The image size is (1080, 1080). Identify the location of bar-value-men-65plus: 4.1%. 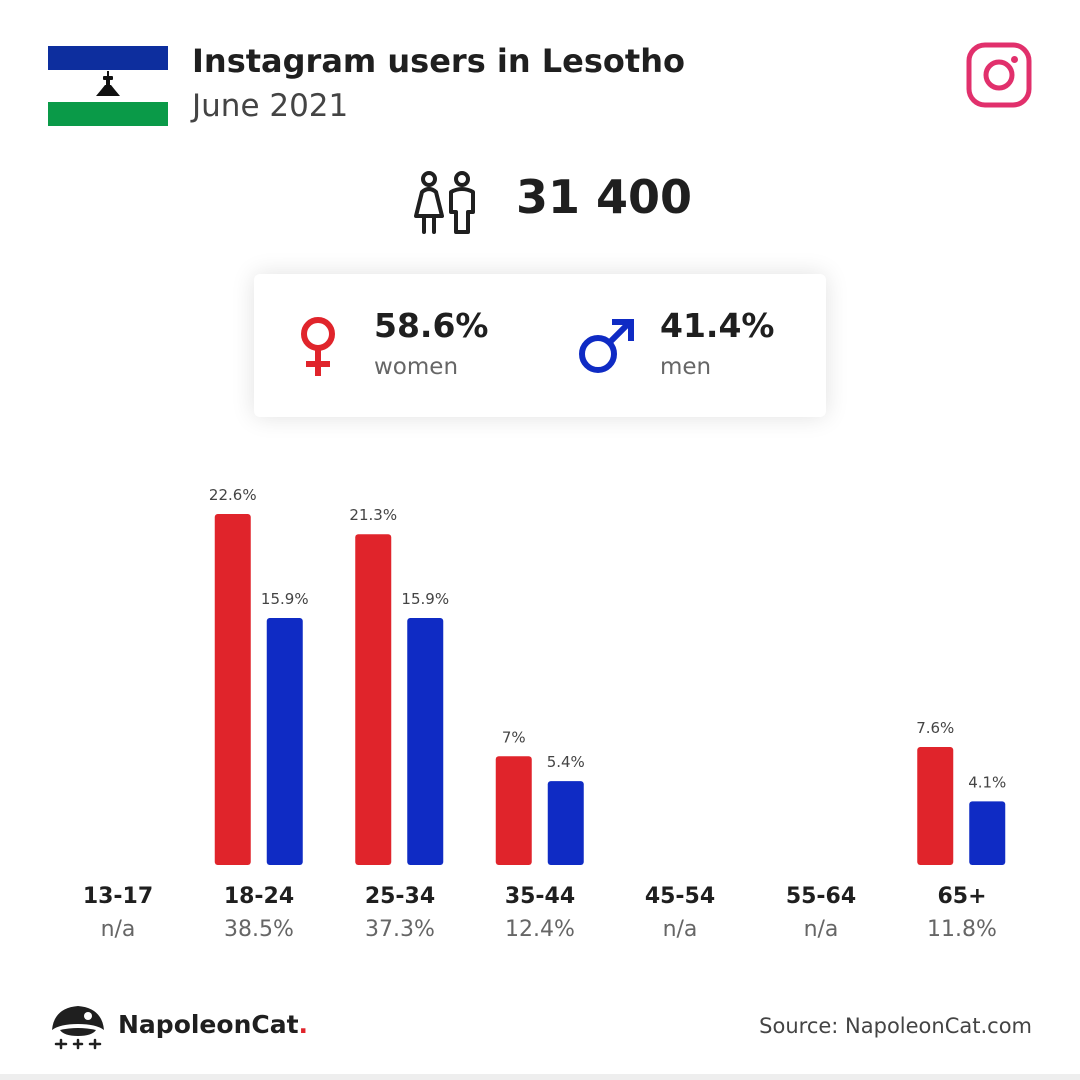
(987, 782).